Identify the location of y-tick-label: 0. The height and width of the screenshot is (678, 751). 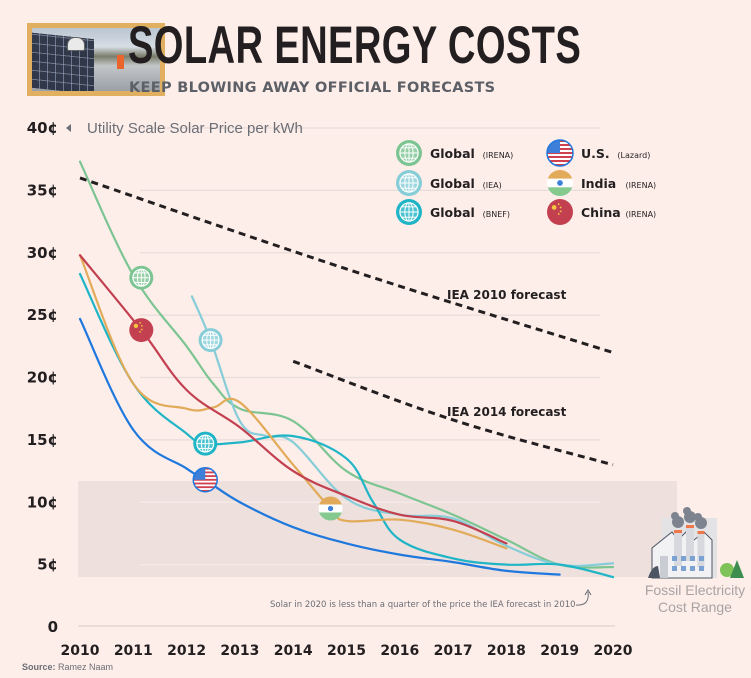
(53, 627).